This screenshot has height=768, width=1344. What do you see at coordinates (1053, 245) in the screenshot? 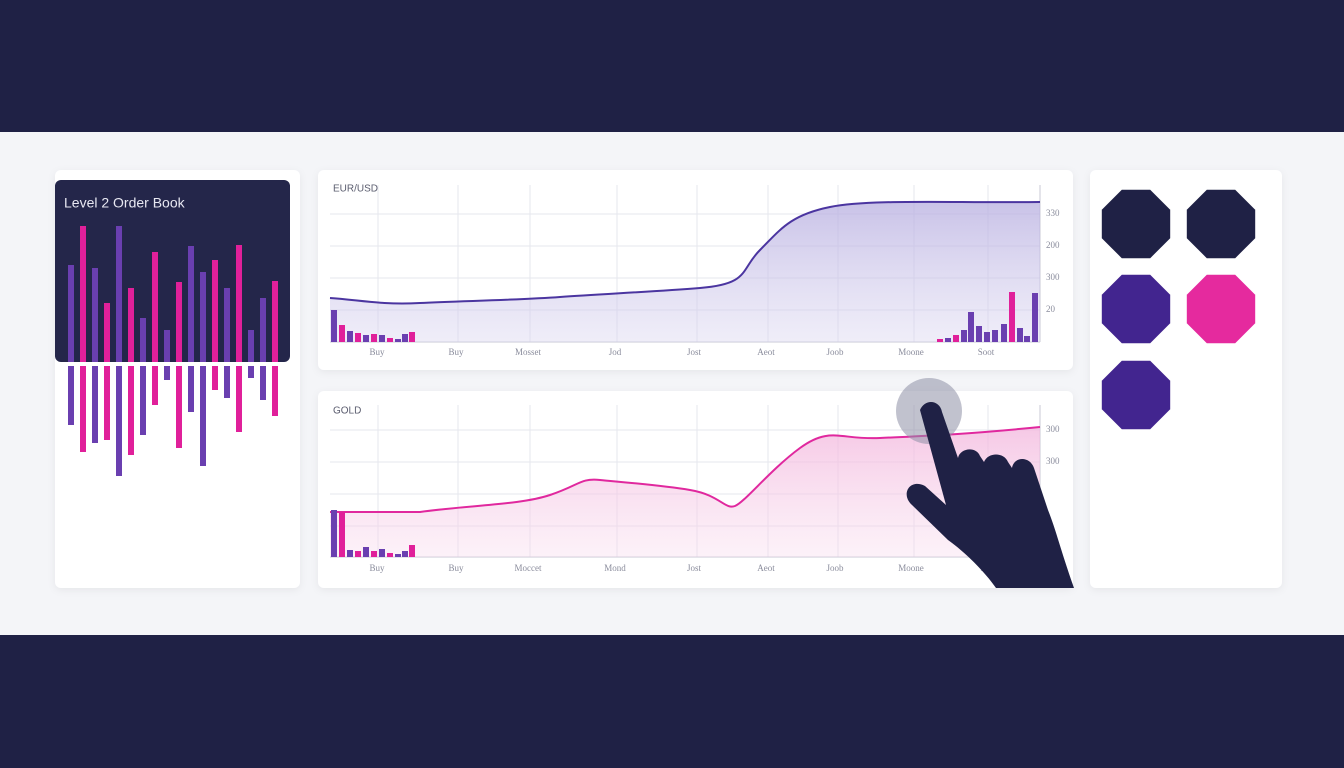
I see `y-label: 200` at bounding box center [1053, 245].